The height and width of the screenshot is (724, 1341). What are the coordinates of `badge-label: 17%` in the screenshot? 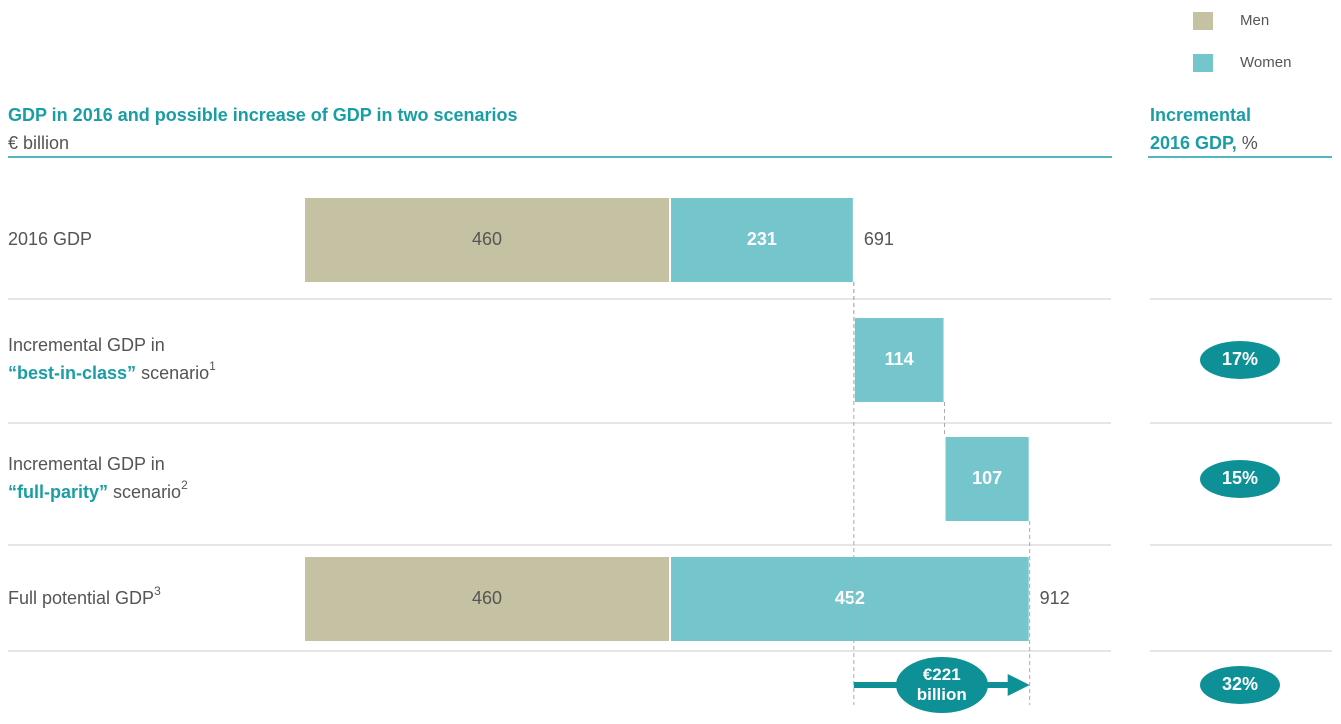 It's located at (1240, 359).